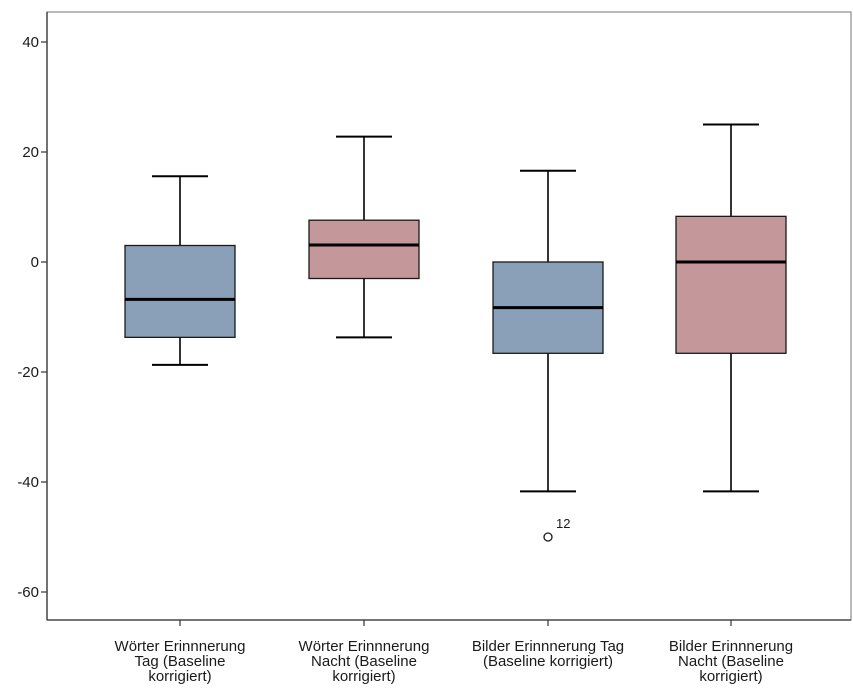 The width and height of the screenshot is (853, 696). I want to click on y-tick-label: 20, so click(30, 152).